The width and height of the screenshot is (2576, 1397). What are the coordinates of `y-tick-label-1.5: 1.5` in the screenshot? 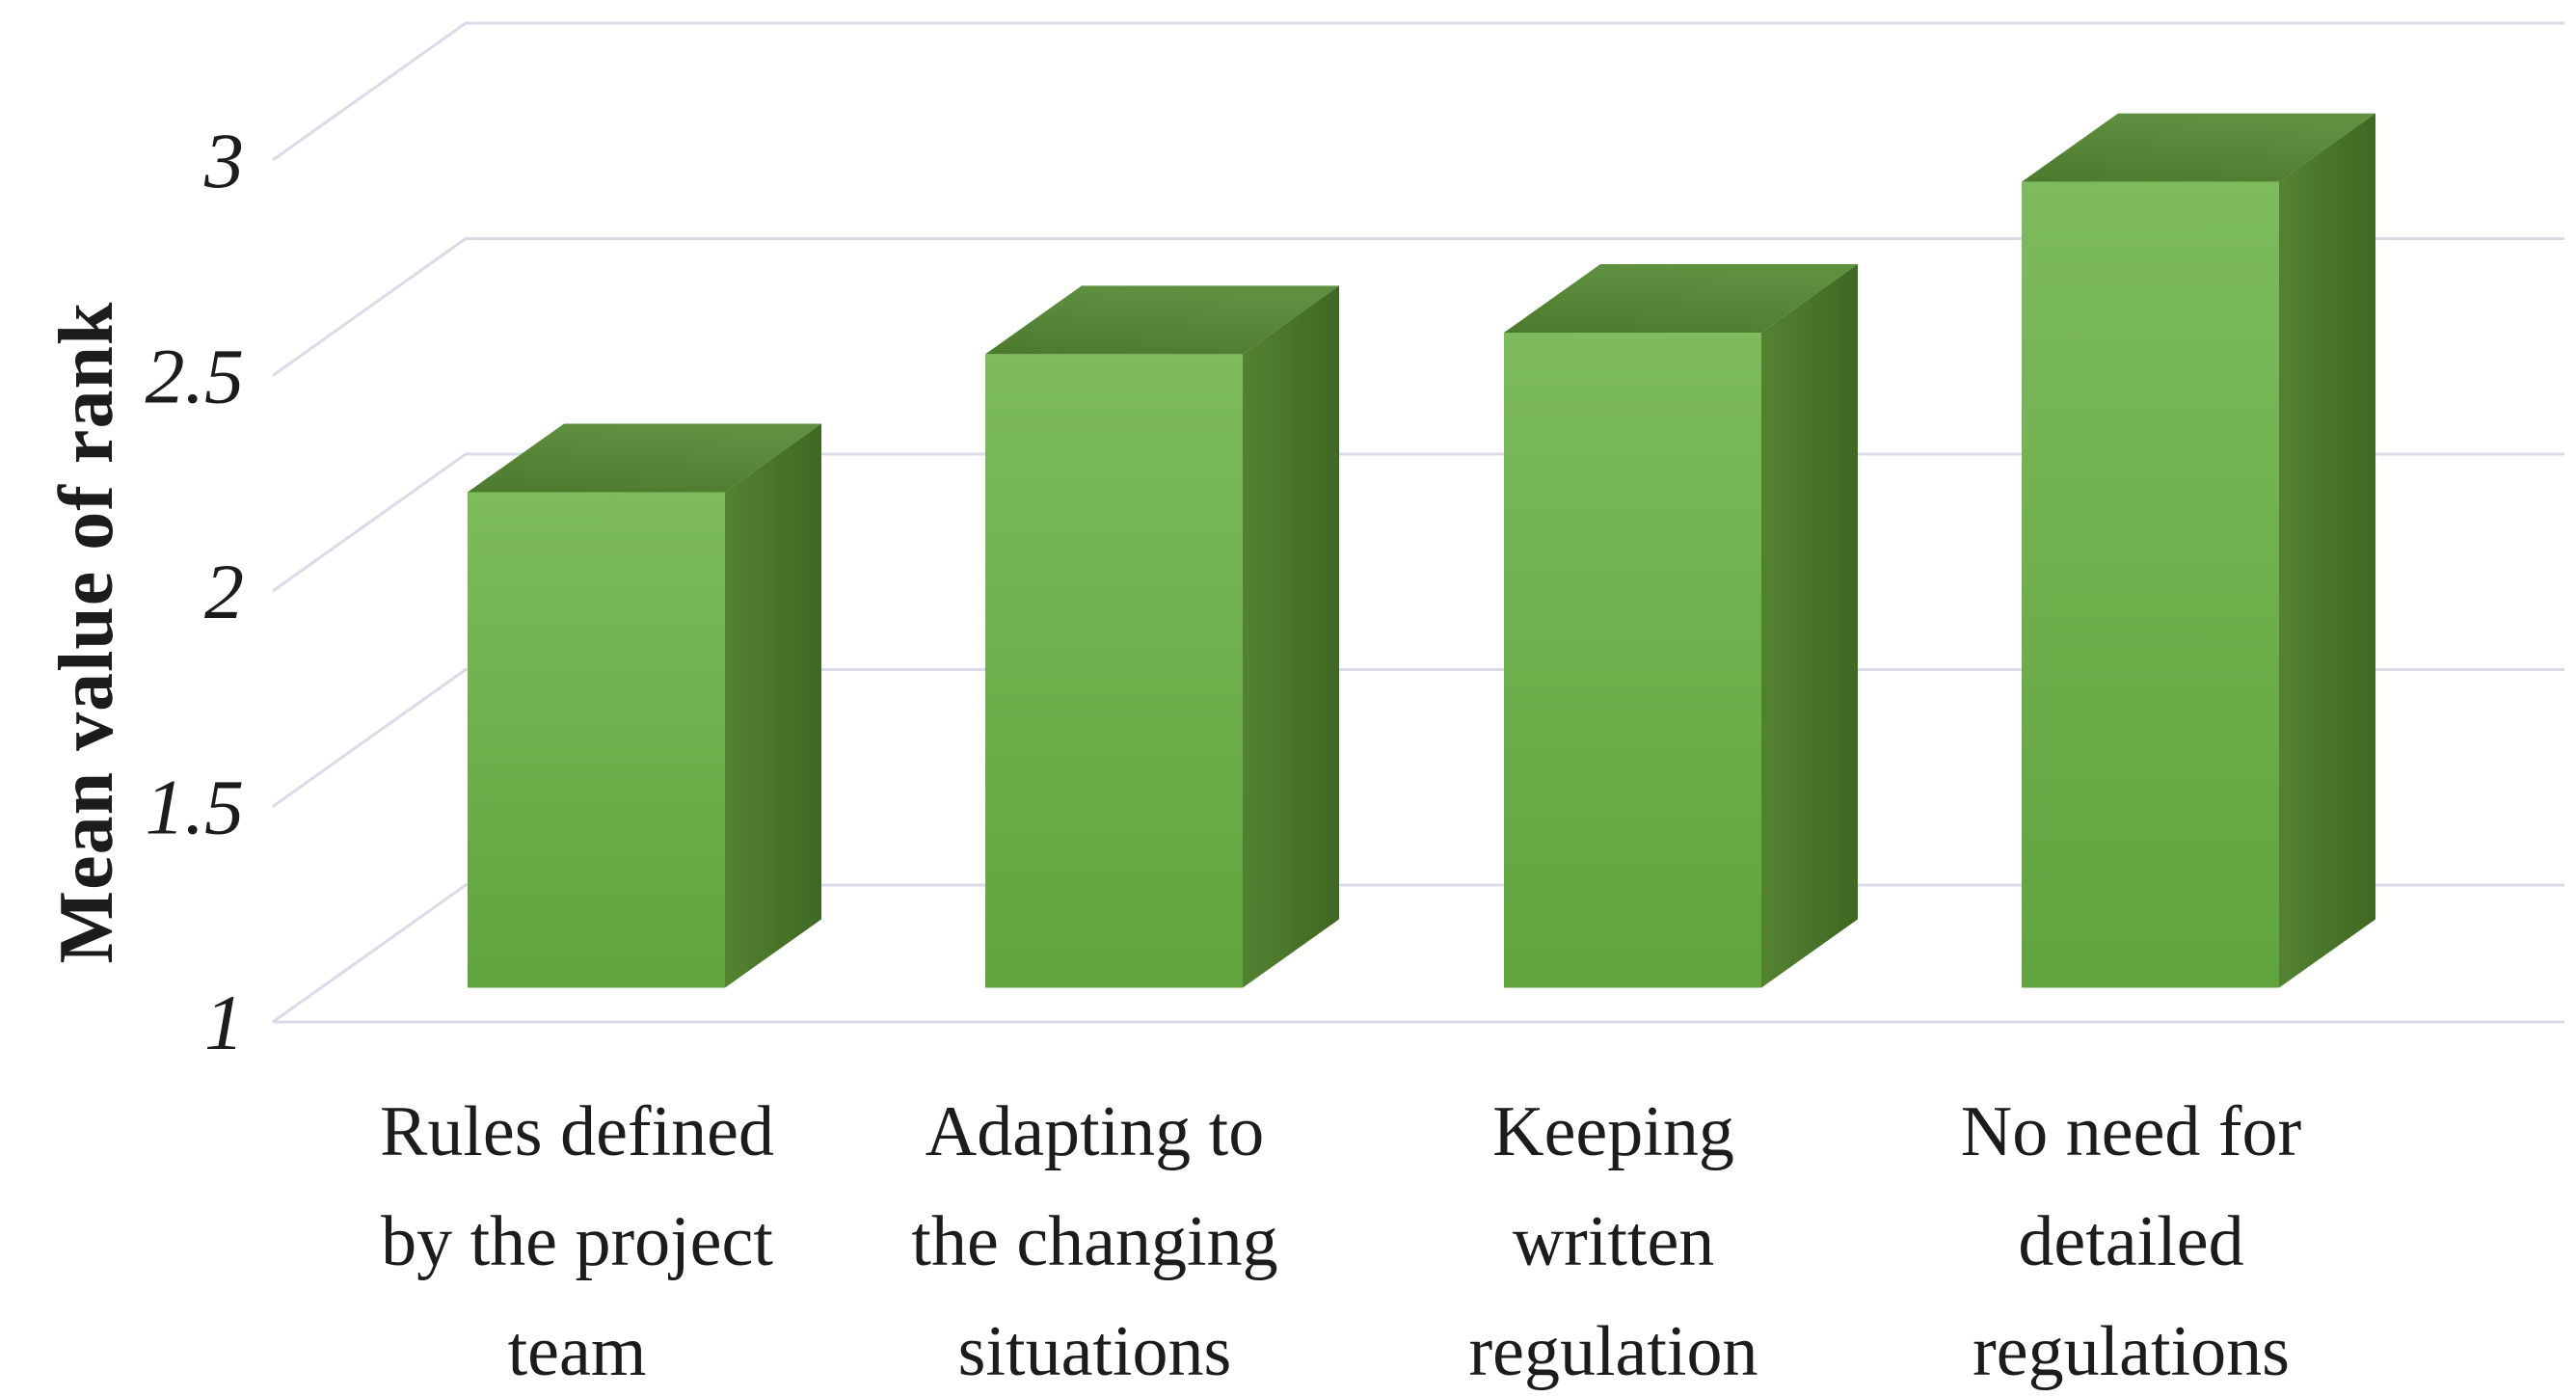 It's located at (196, 807).